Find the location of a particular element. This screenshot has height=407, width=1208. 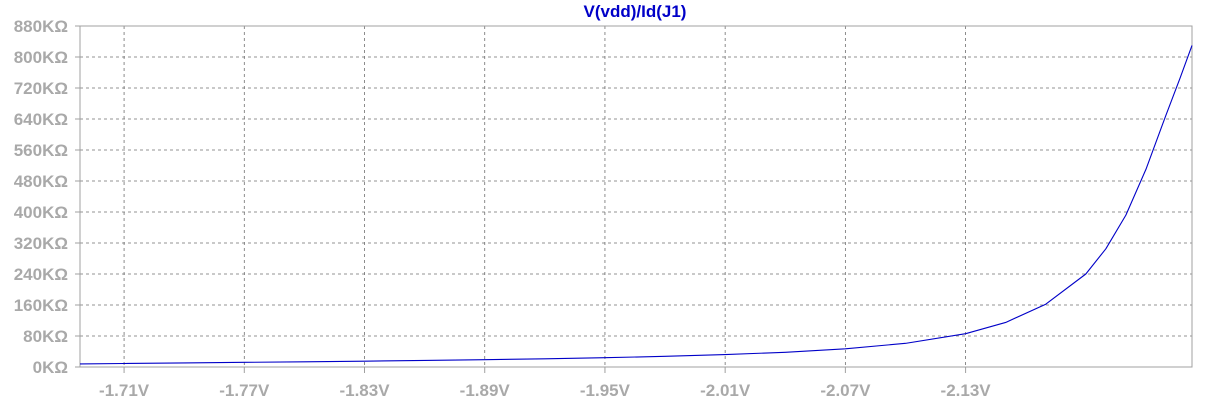

y-tick-label: 240KΩ is located at coordinates (41, 274).